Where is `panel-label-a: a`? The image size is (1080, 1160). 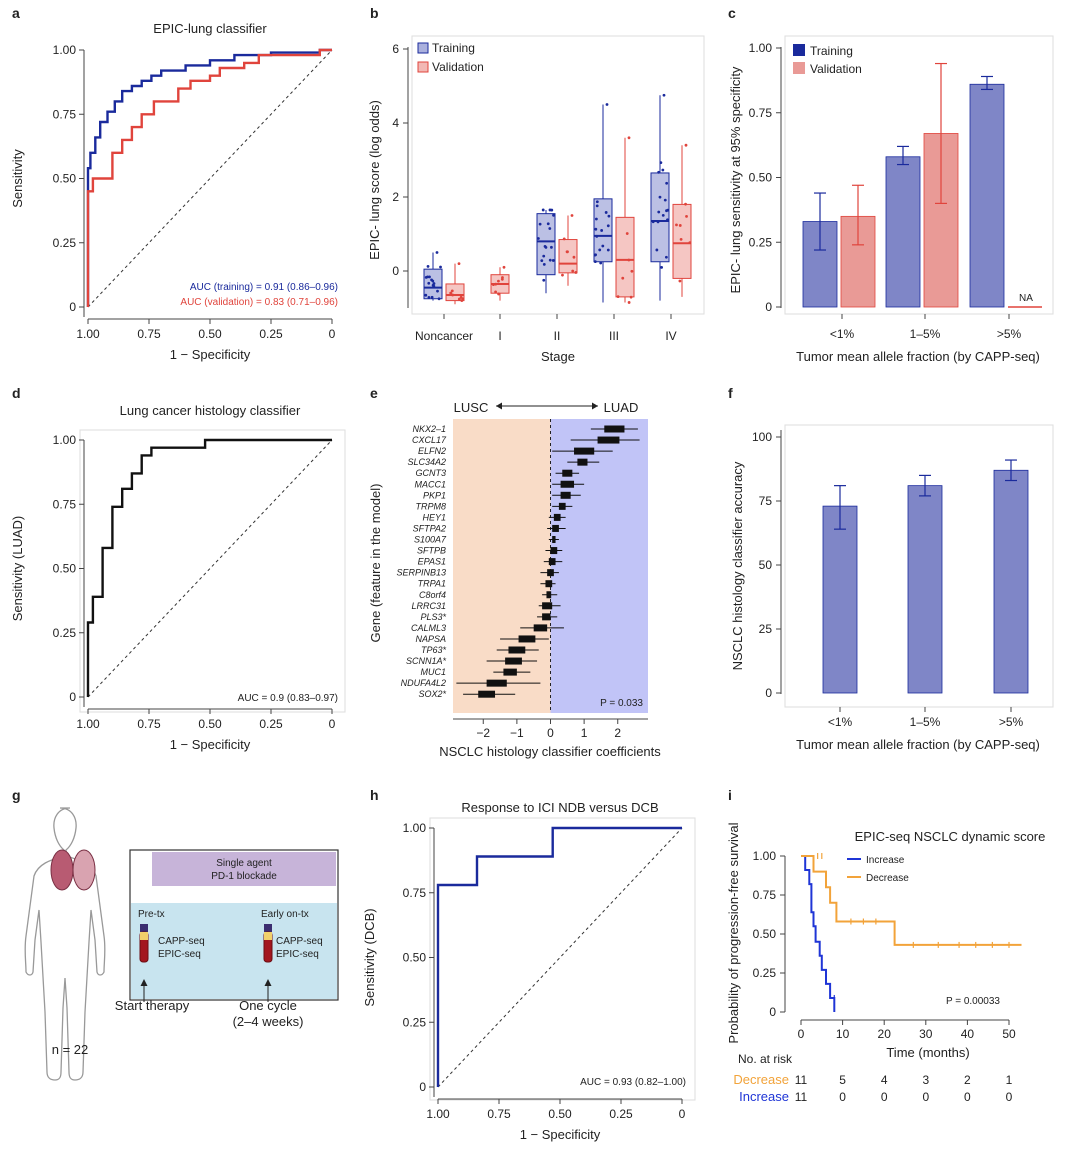 panel-label-a: a is located at coordinates (16, 13).